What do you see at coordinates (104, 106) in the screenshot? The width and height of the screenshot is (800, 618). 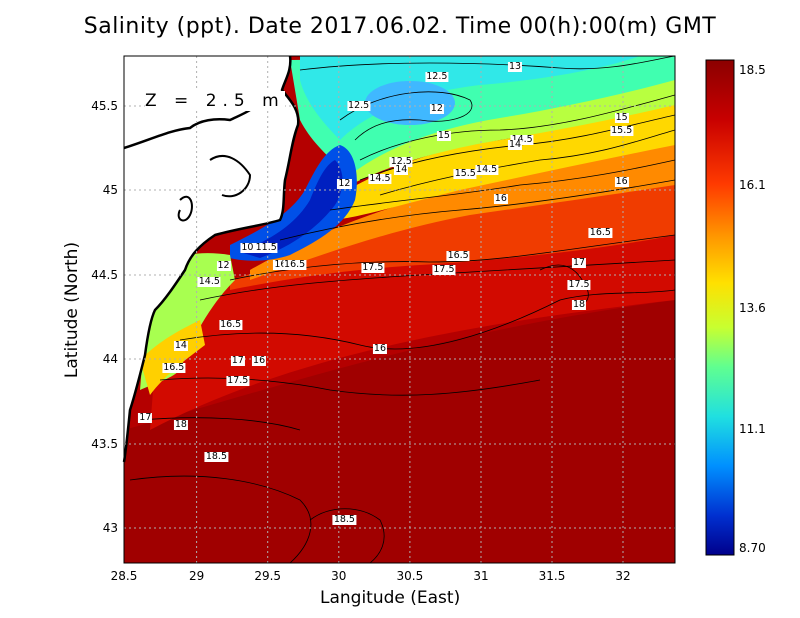 I see `y-tick: 45.5` at bounding box center [104, 106].